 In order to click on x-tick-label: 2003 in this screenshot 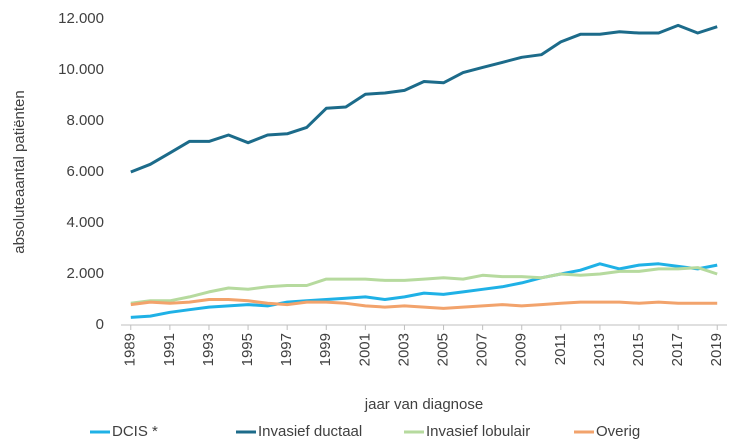, I will do `click(403, 349)`.